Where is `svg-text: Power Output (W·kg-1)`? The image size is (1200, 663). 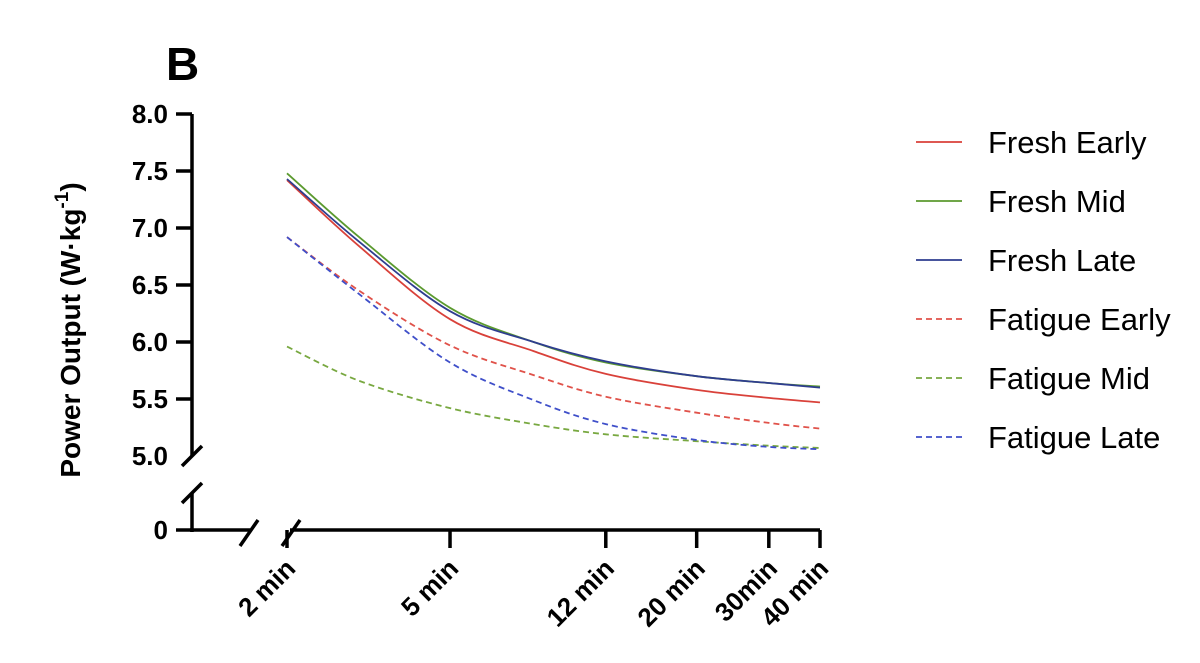 svg-text: Power Output (W·kg-1) is located at coordinates (69, 329).